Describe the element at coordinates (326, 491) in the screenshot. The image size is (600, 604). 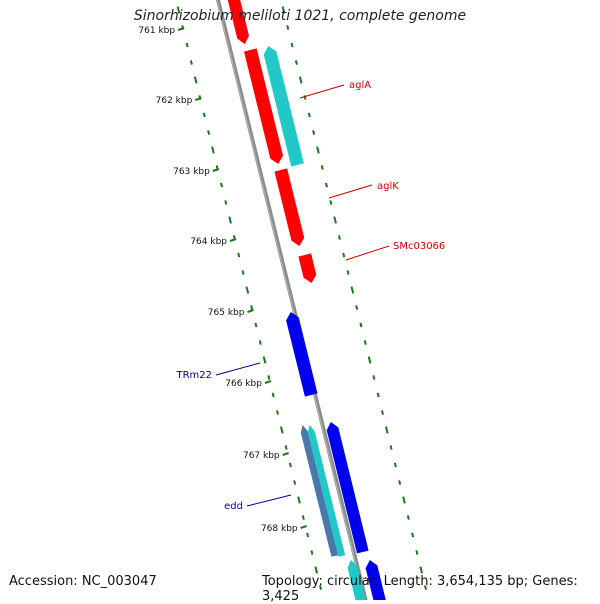
I see `cds-edd` at that location.